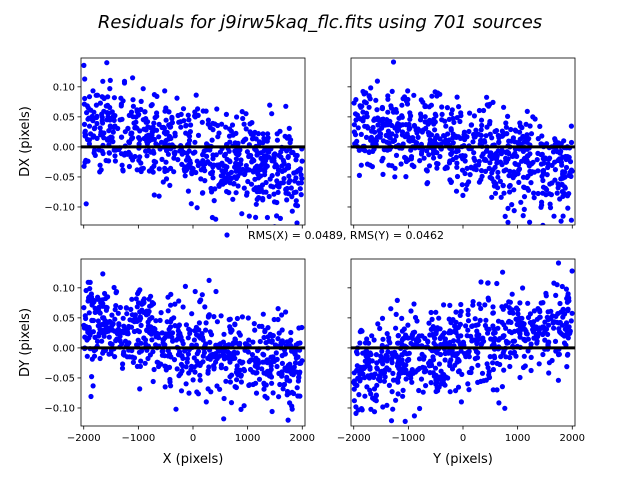 Image resolution: width=640 pixels, height=480 pixels. Describe the element at coordinates (193, 142) in the screenshot. I see `scatter-points-dx_vs_x` at that location.